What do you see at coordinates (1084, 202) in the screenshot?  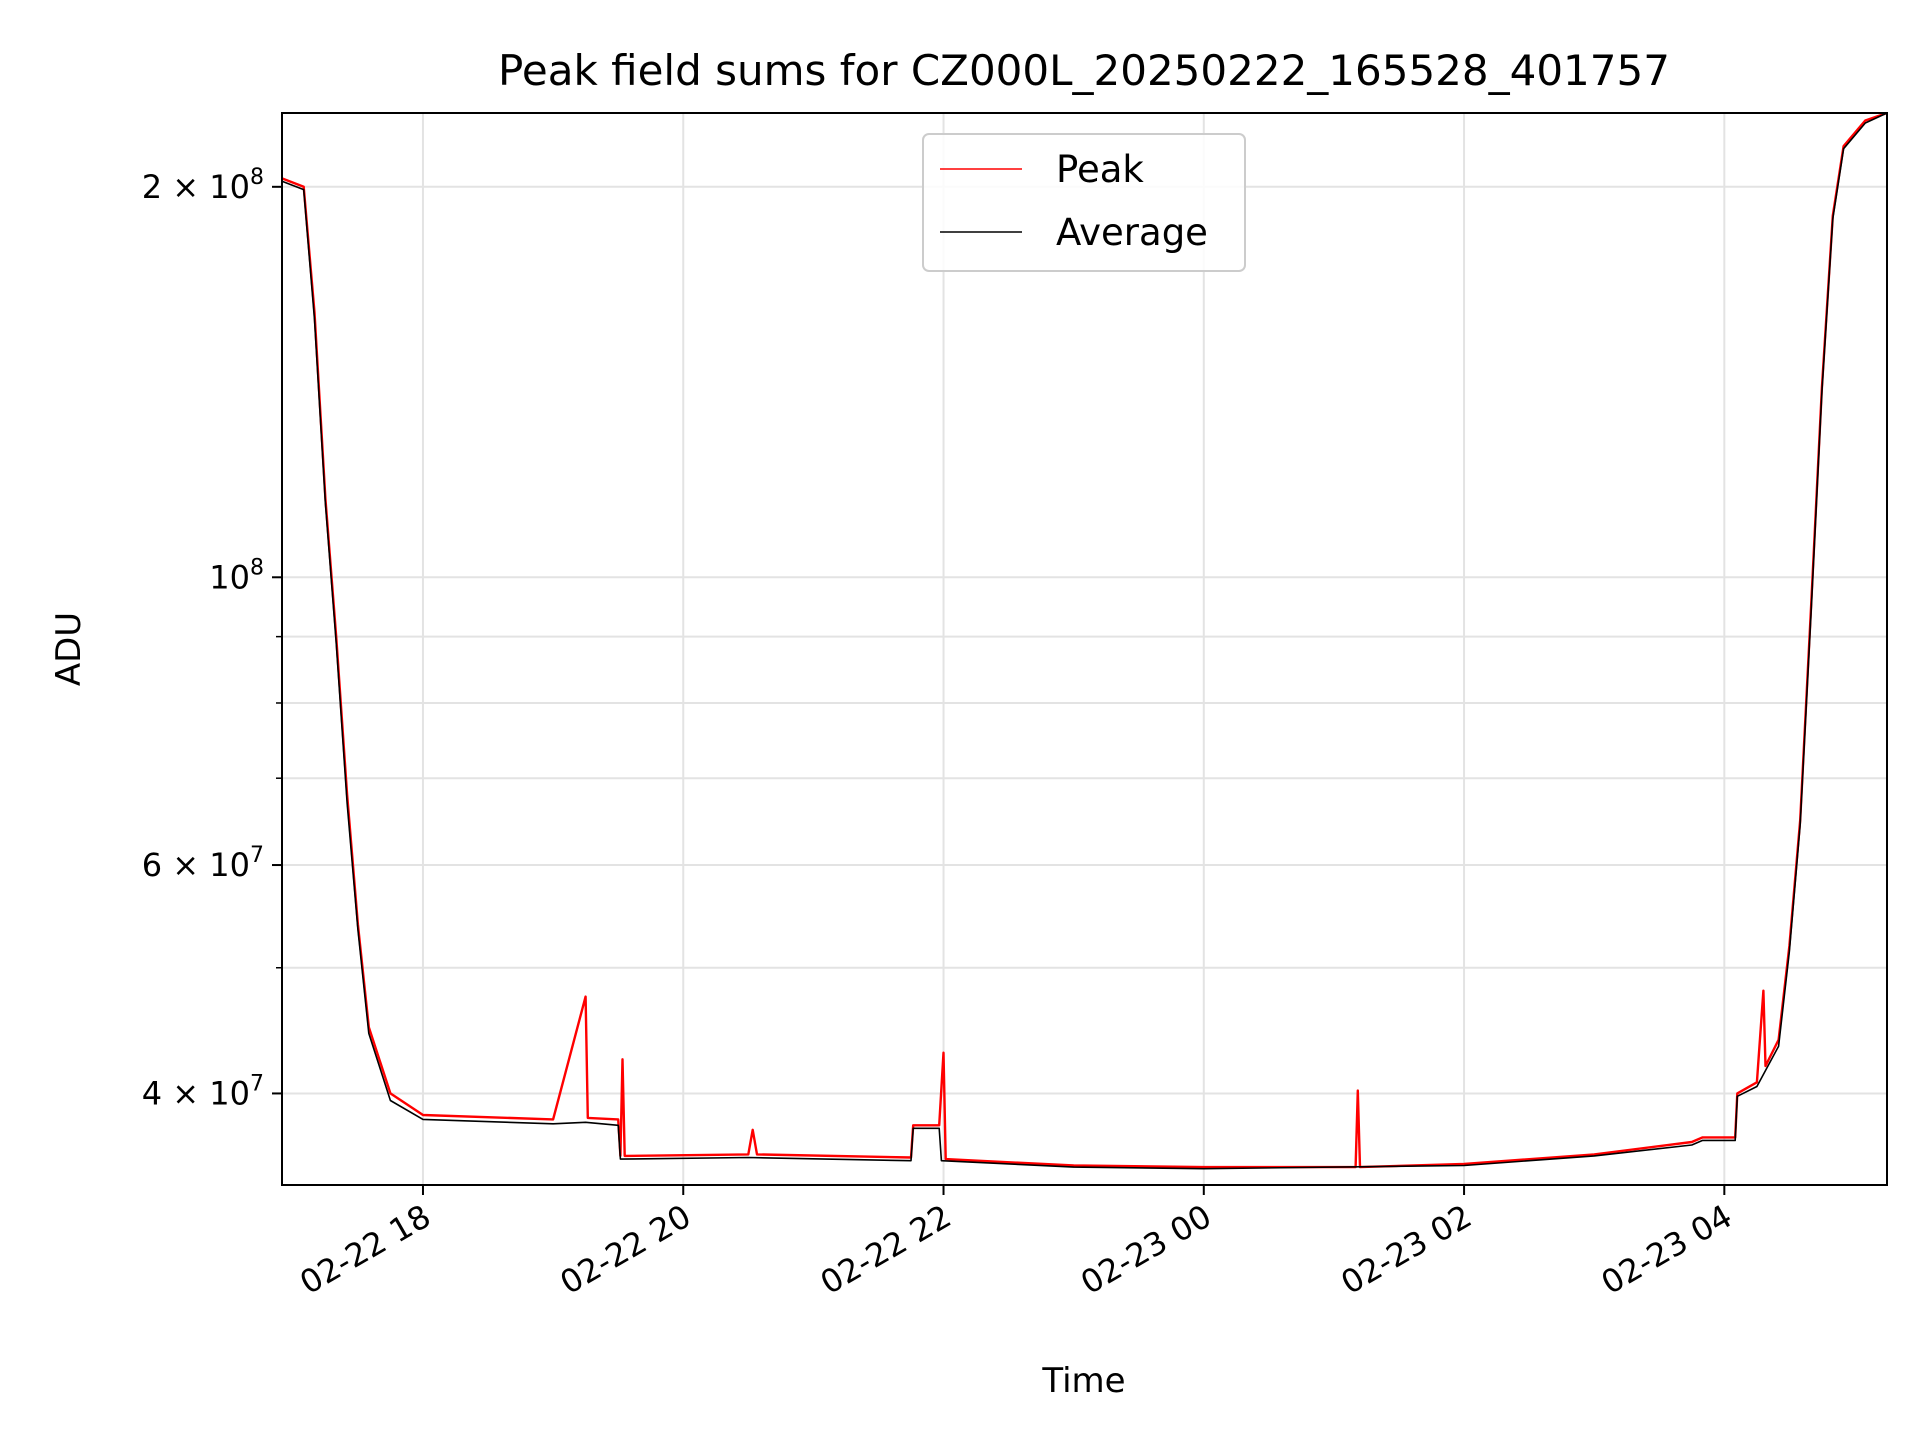 I see `legend: Peak Average` at bounding box center [1084, 202].